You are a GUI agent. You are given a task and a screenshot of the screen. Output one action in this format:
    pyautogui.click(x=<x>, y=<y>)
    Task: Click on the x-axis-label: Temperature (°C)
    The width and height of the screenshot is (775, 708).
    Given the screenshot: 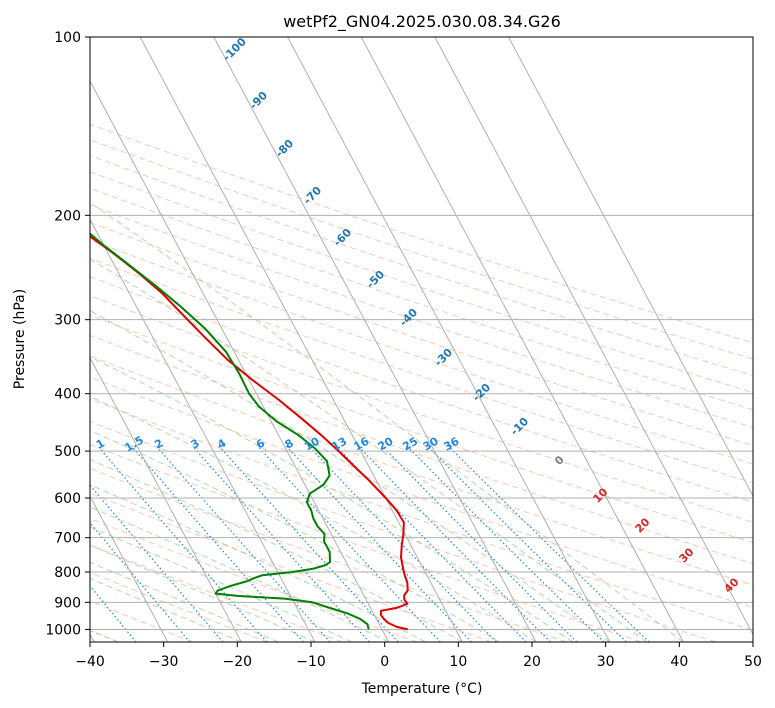 What is the action you would take?
    pyautogui.click(x=422, y=689)
    